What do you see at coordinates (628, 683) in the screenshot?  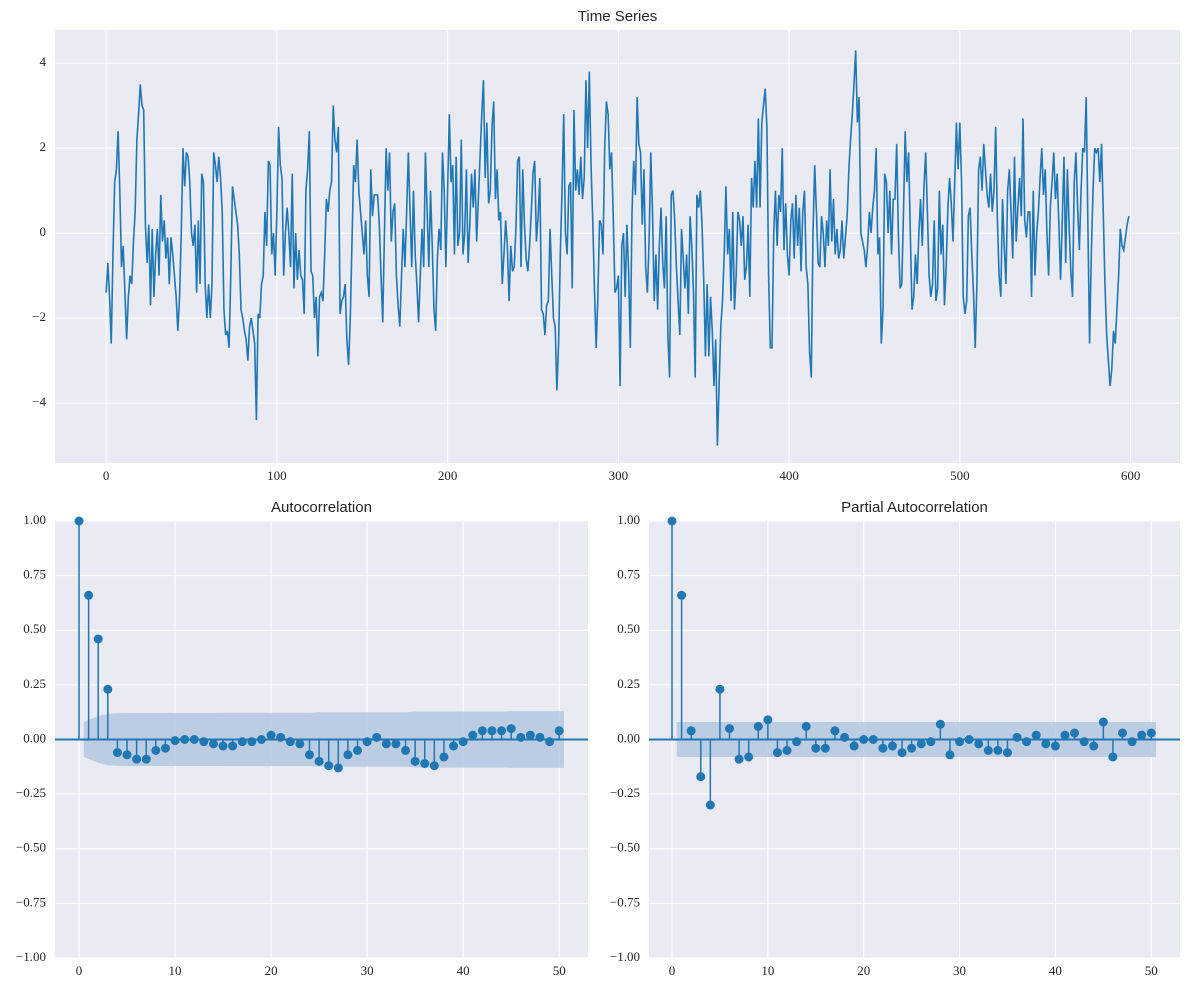 I see `y-tick-label: 0.25` at bounding box center [628, 683].